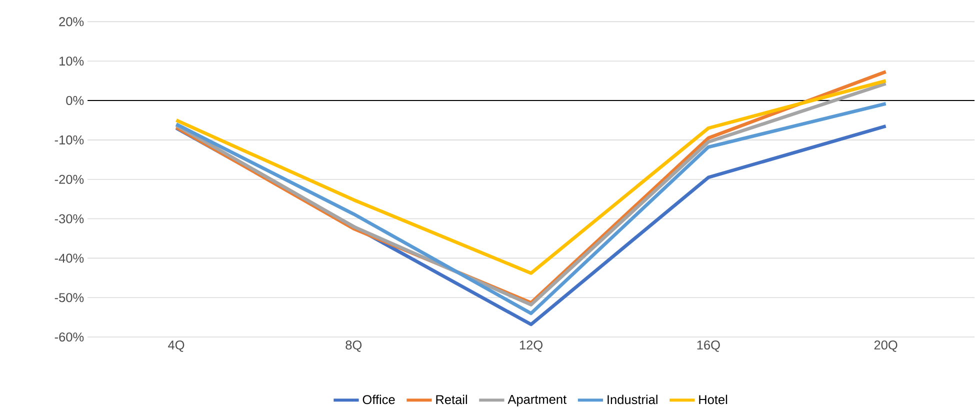 This screenshot has height=419, width=975. I want to click on x-tick-label: 12Q, so click(531, 346).